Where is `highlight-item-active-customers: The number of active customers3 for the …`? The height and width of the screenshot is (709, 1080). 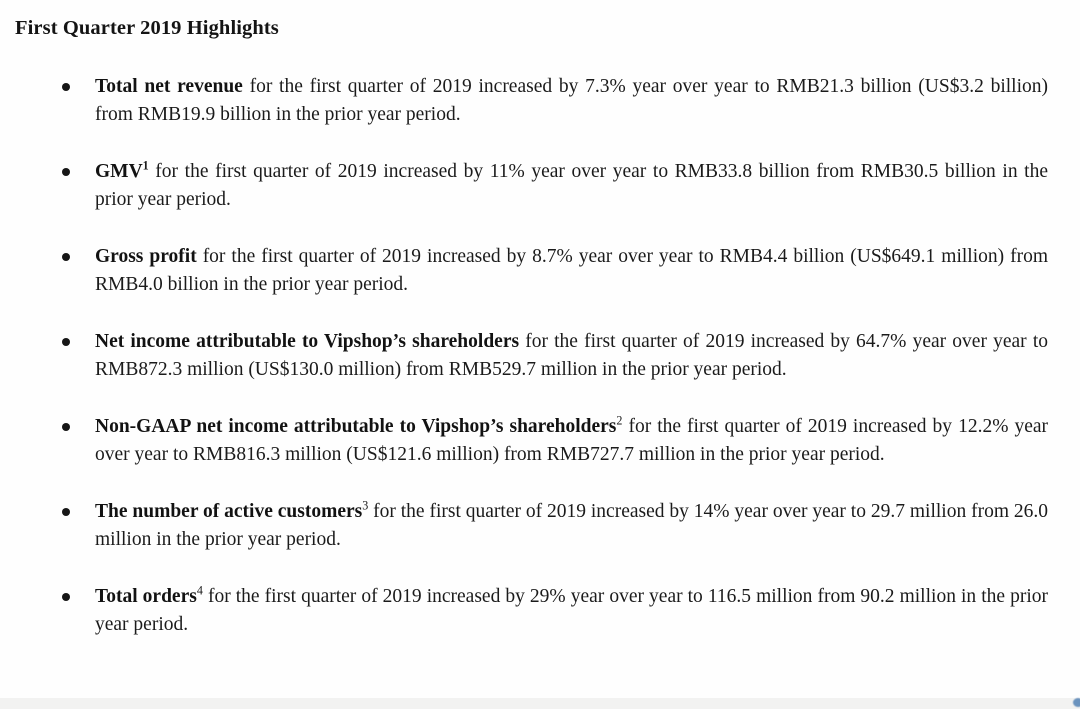
highlight-item-active-customers: The number of active customers3 for the … is located at coordinates (554, 526).